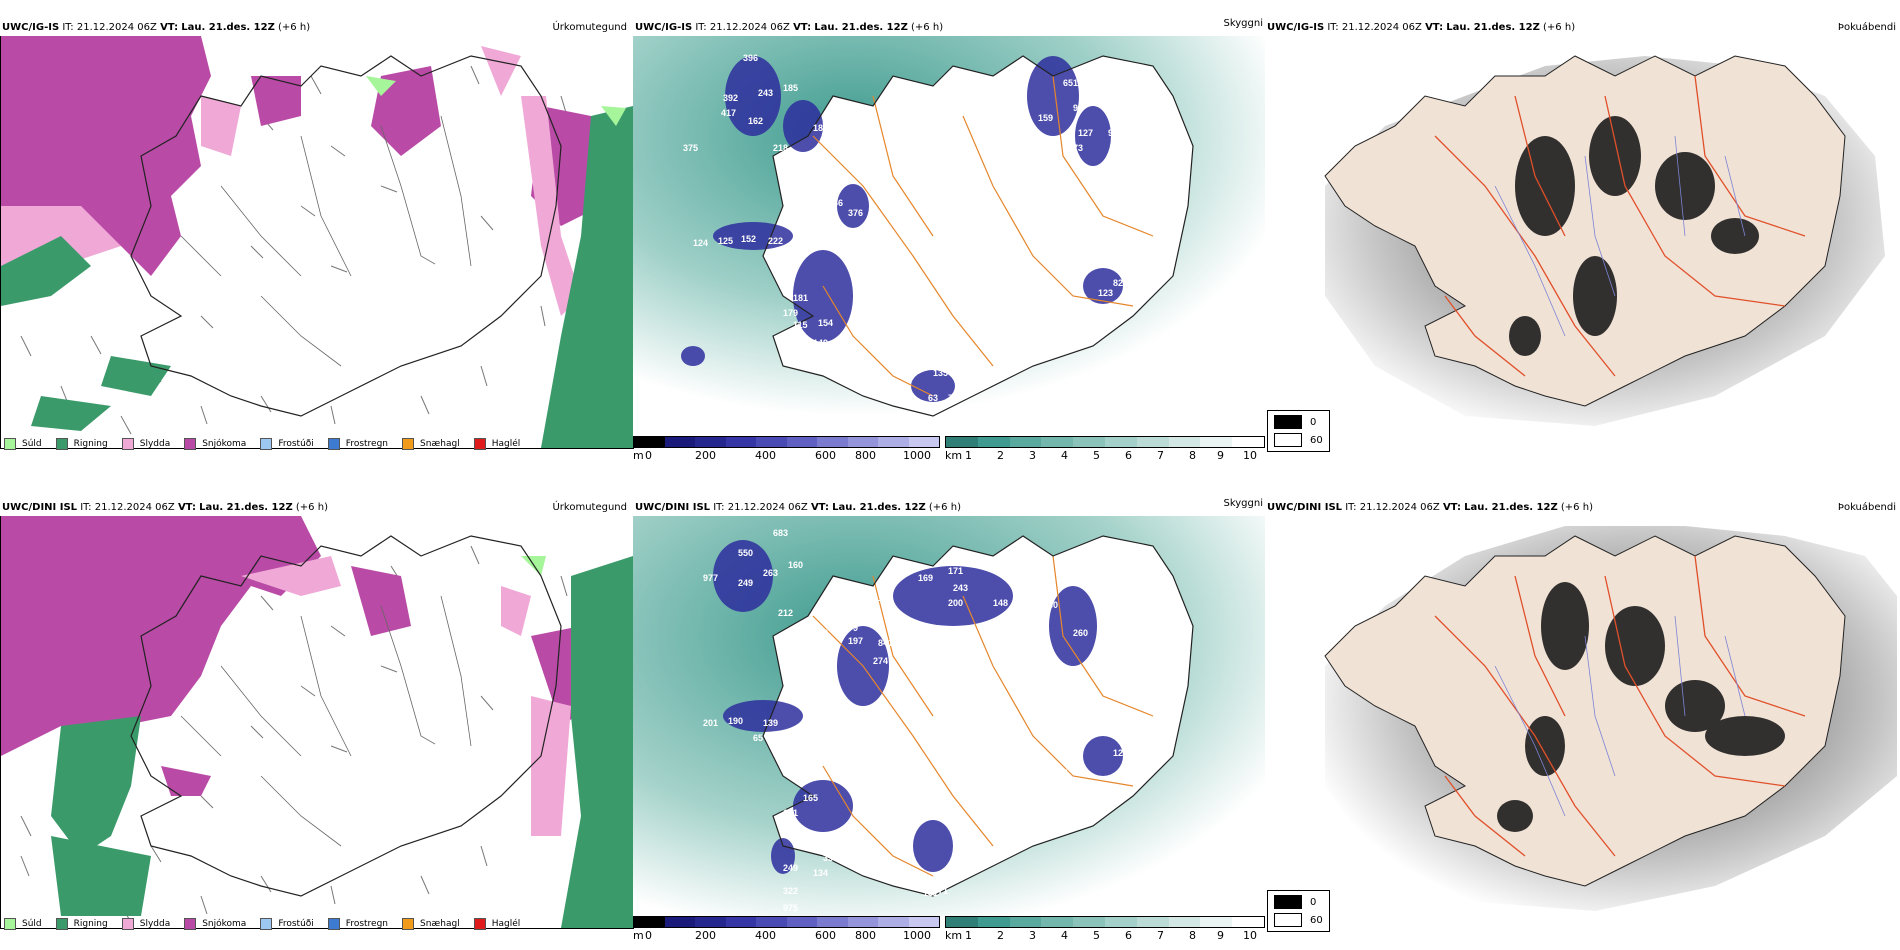 This screenshot has width=1900, height=950. I want to click on panel-title: Skyggni, so click(1243, 503).